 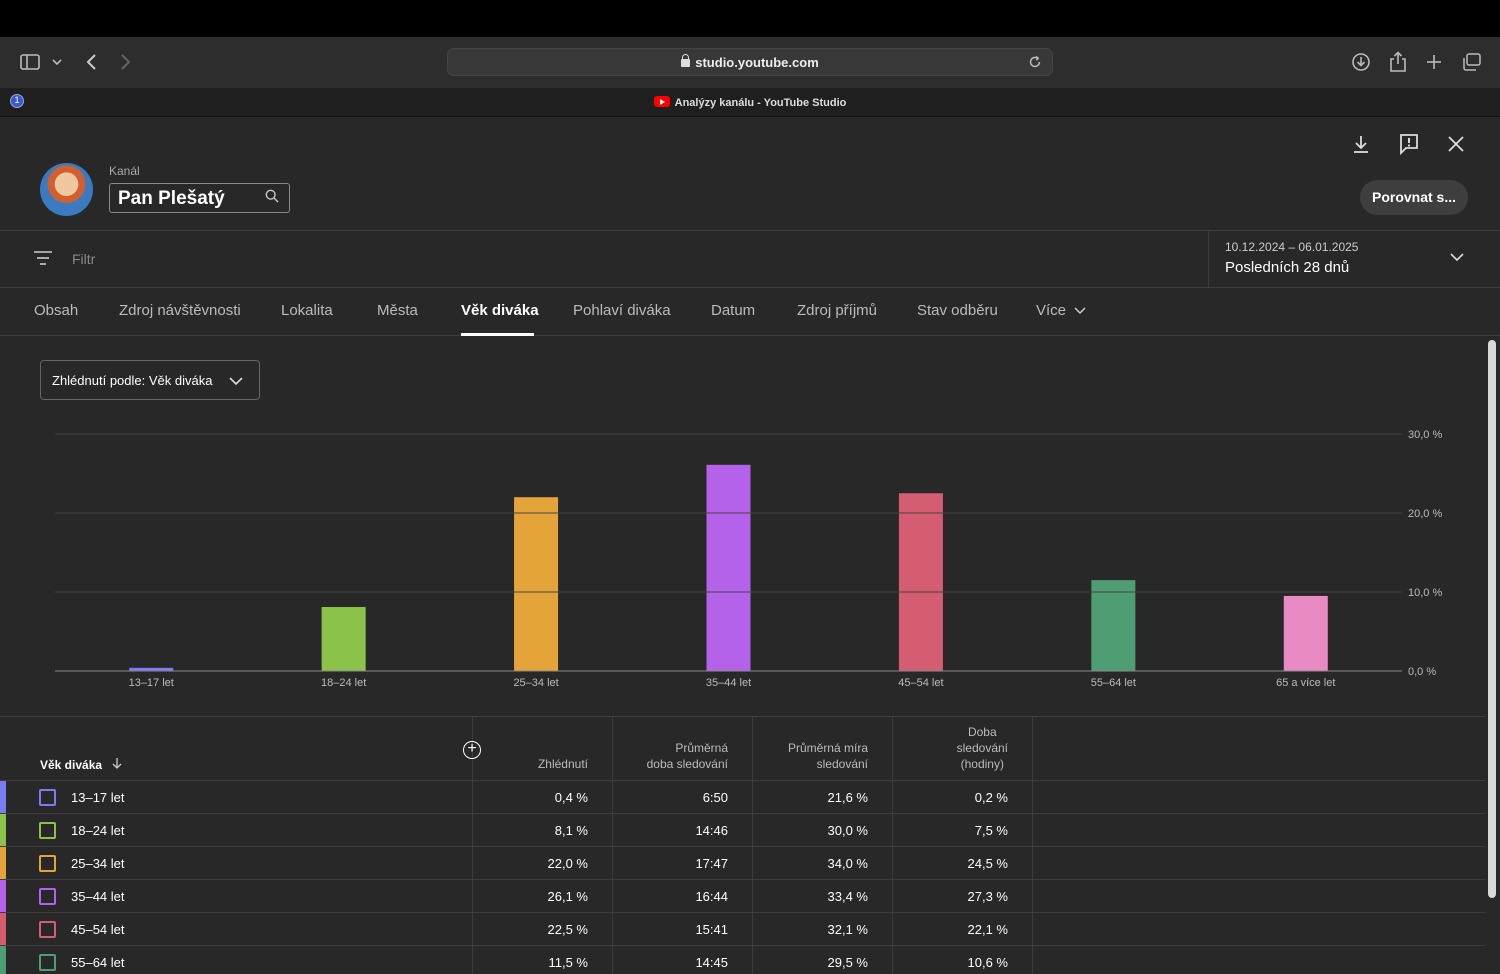 I want to click on close-icon, so click(x=1456, y=144).